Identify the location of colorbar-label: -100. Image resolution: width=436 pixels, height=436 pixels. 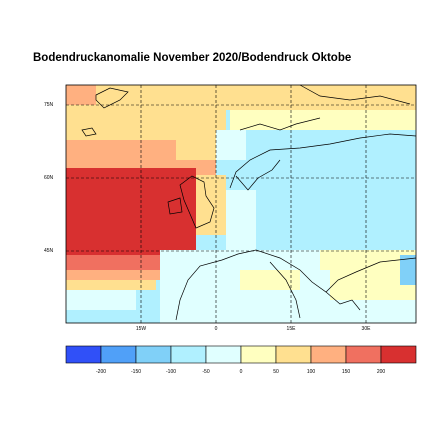
(171, 372).